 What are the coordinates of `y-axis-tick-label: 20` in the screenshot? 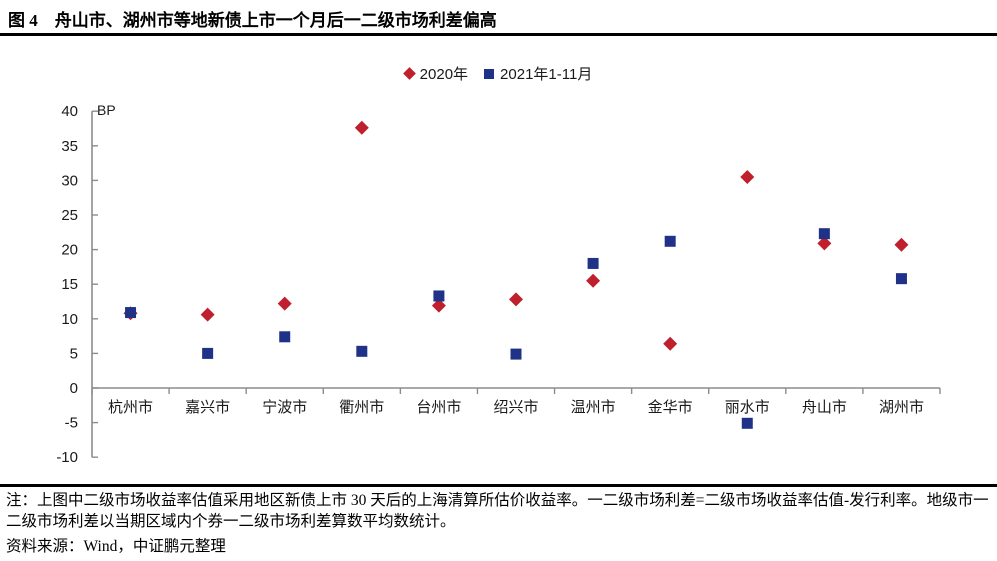 It's located at (69, 250).